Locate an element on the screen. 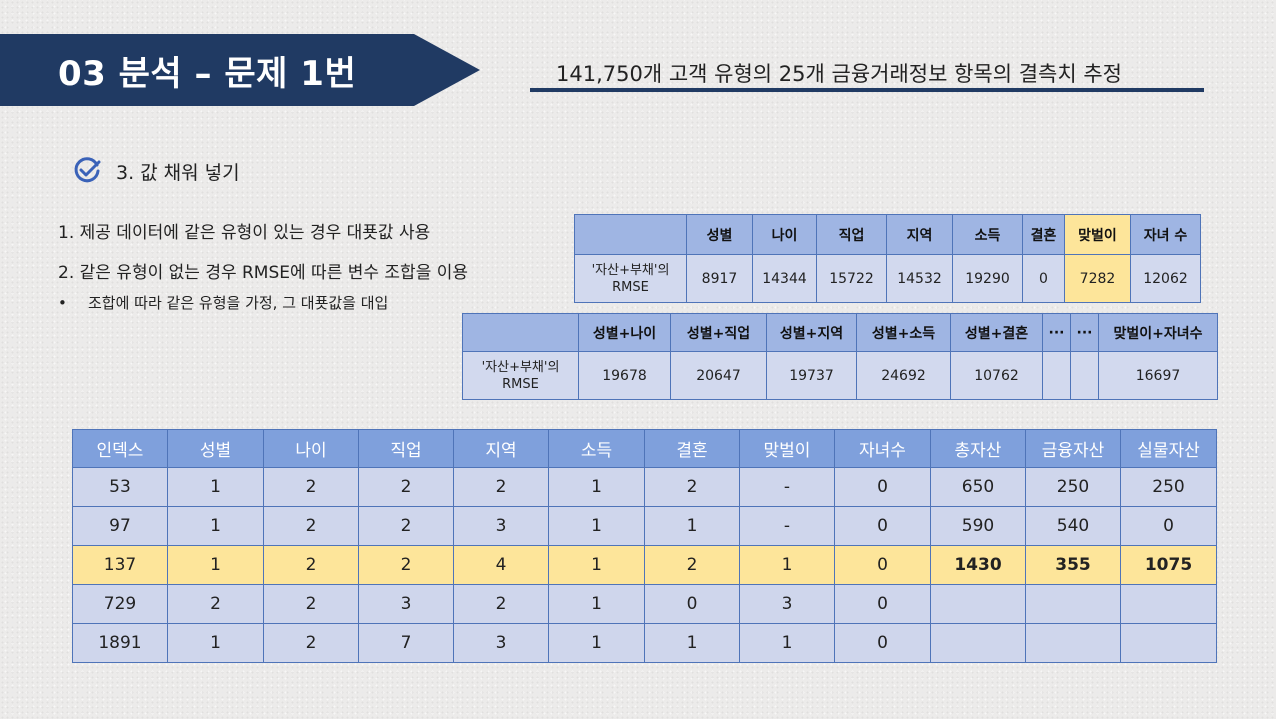  rmse-value: 15722 is located at coordinates (851, 278).